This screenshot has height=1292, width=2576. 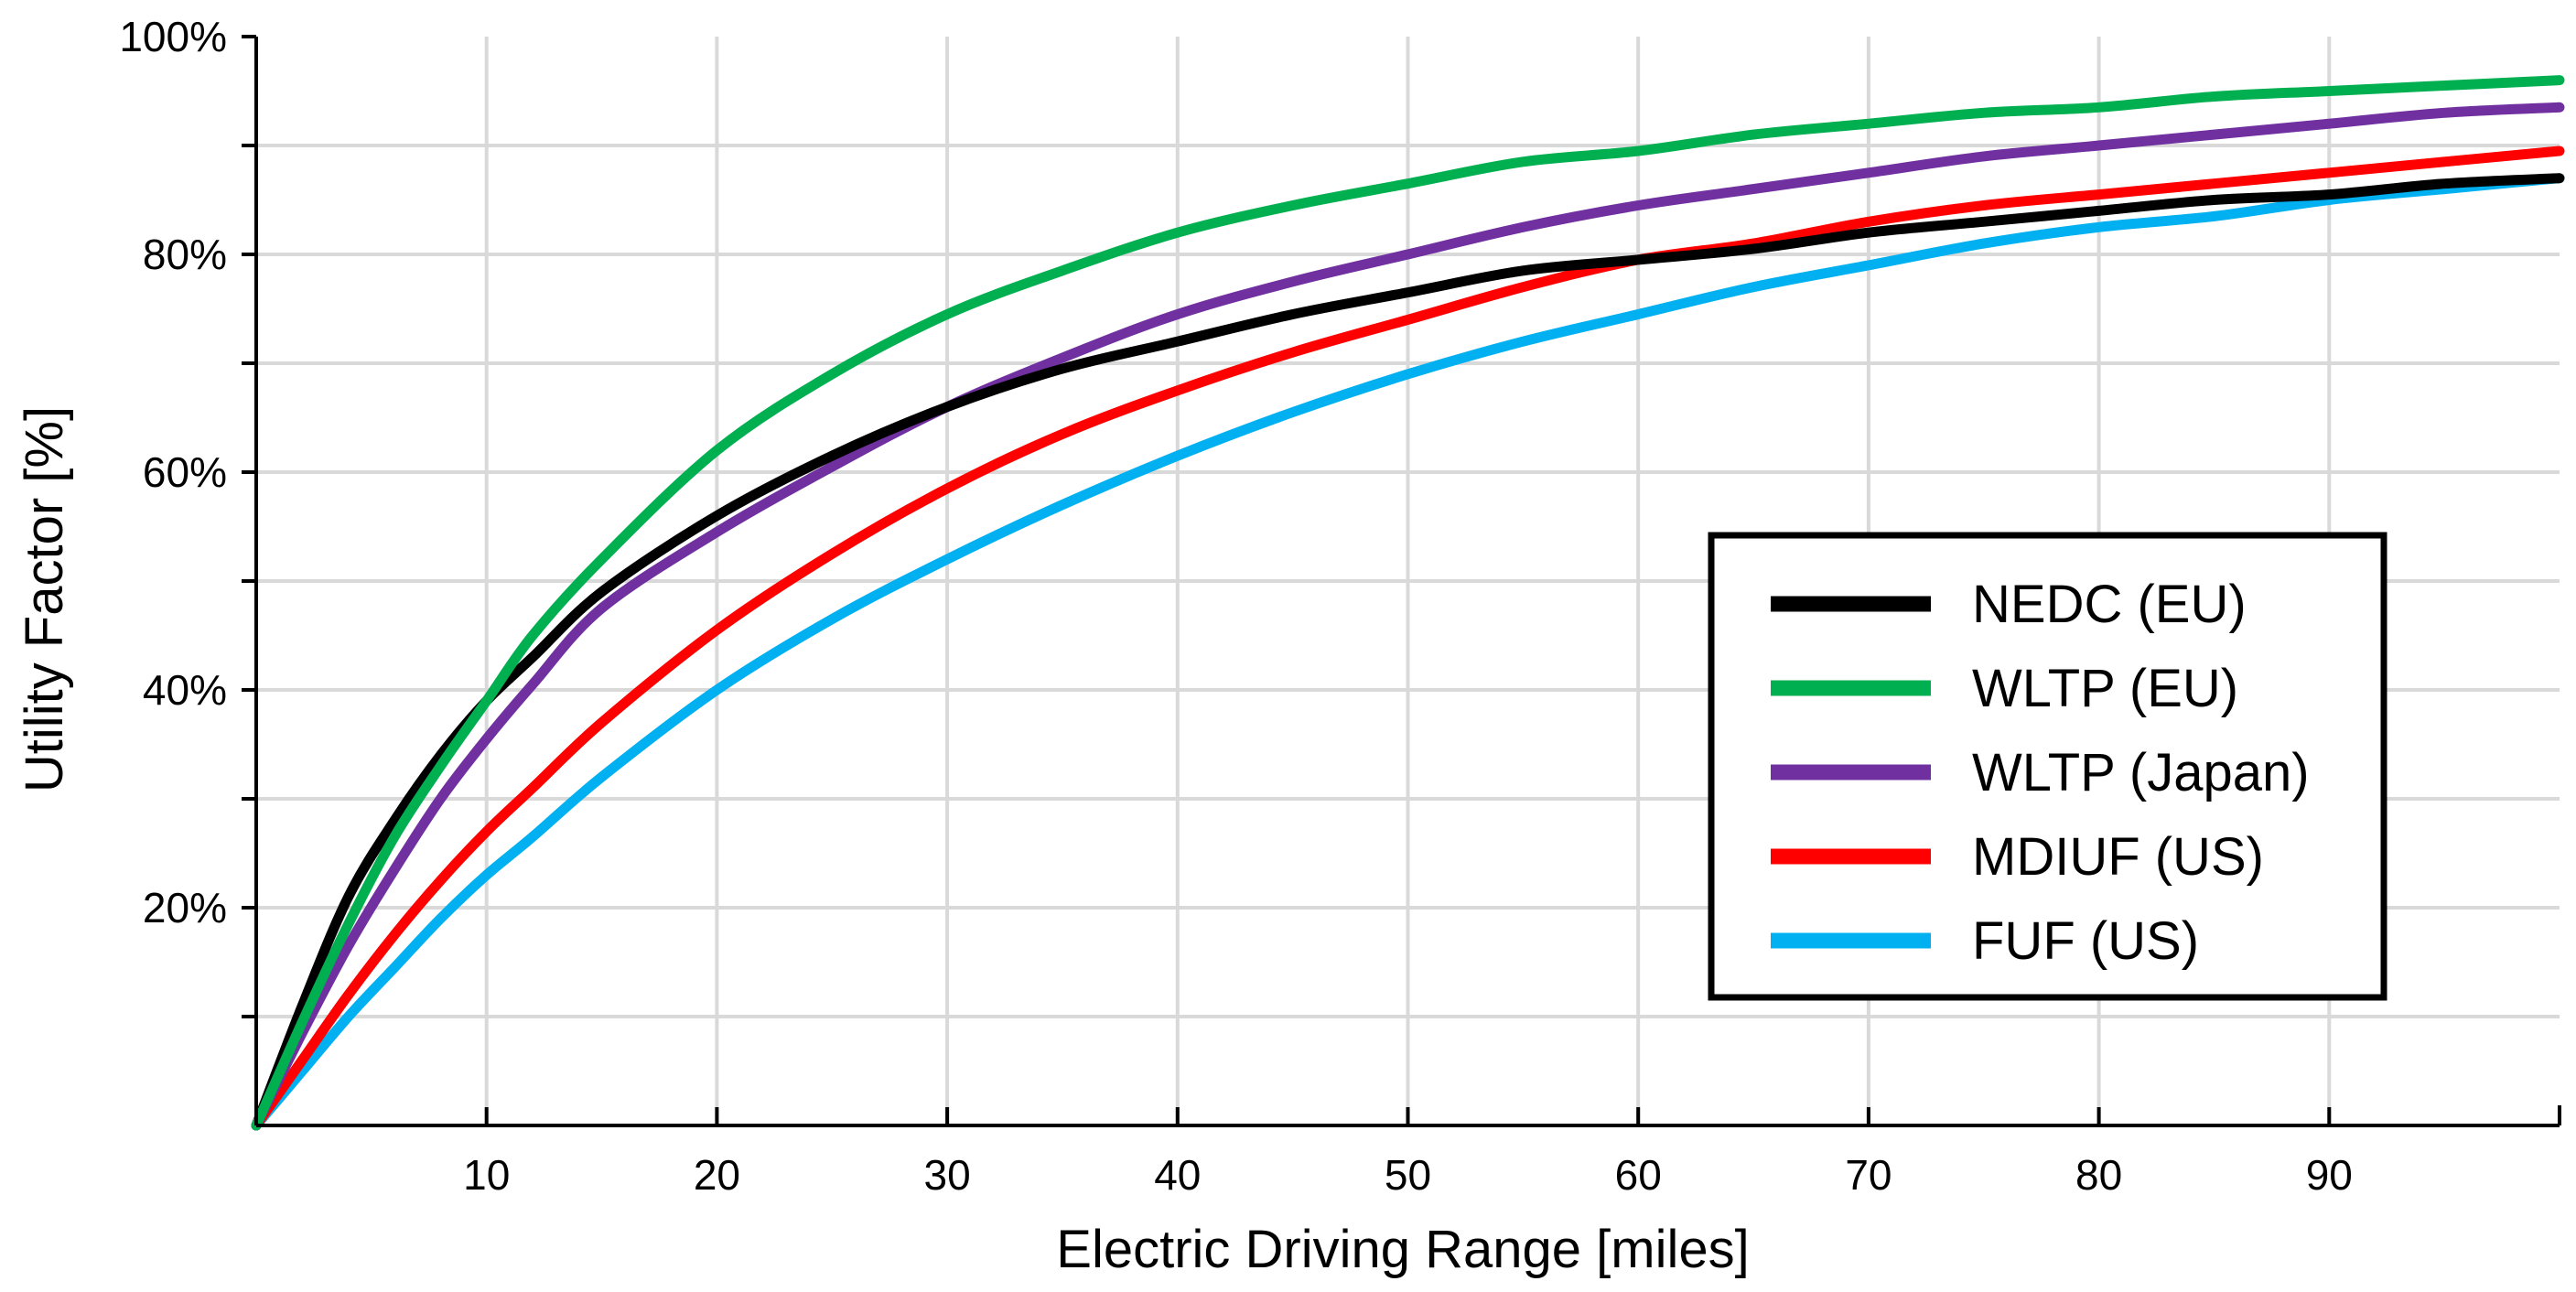 I want to click on x-tick-label: 30, so click(x=947, y=1175).